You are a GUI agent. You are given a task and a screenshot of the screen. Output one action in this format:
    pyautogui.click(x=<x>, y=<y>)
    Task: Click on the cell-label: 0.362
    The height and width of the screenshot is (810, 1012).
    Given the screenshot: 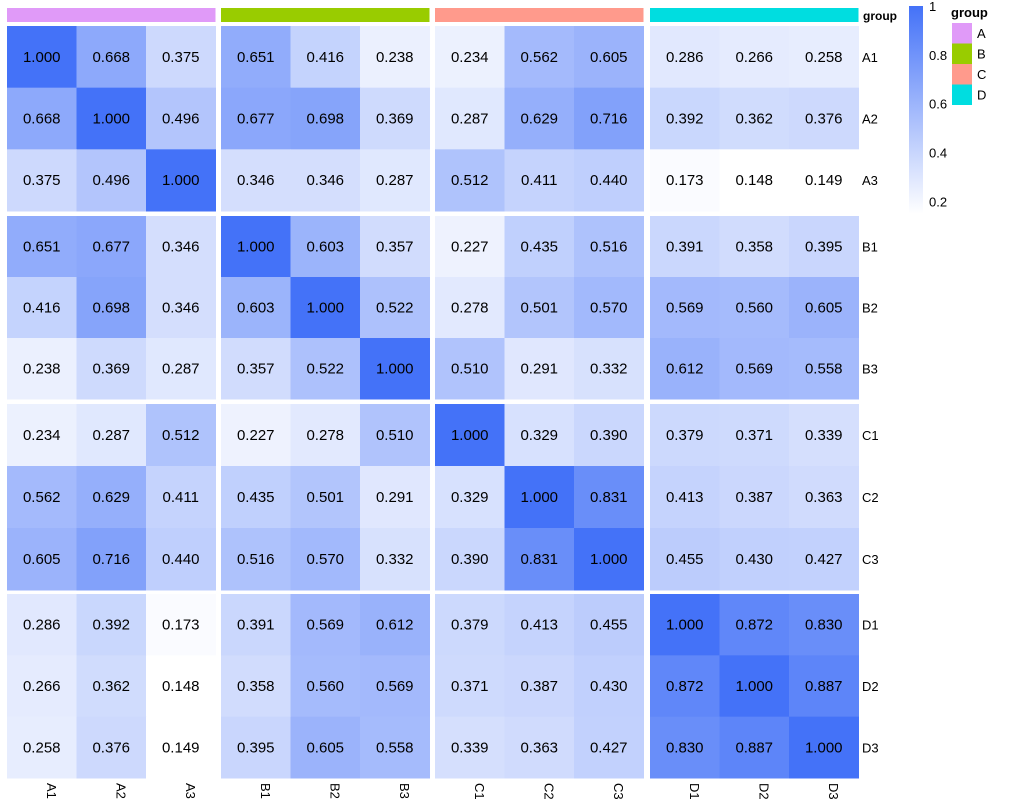 What is the action you would take?
    pyautogui.click(x=754, y=119)
    